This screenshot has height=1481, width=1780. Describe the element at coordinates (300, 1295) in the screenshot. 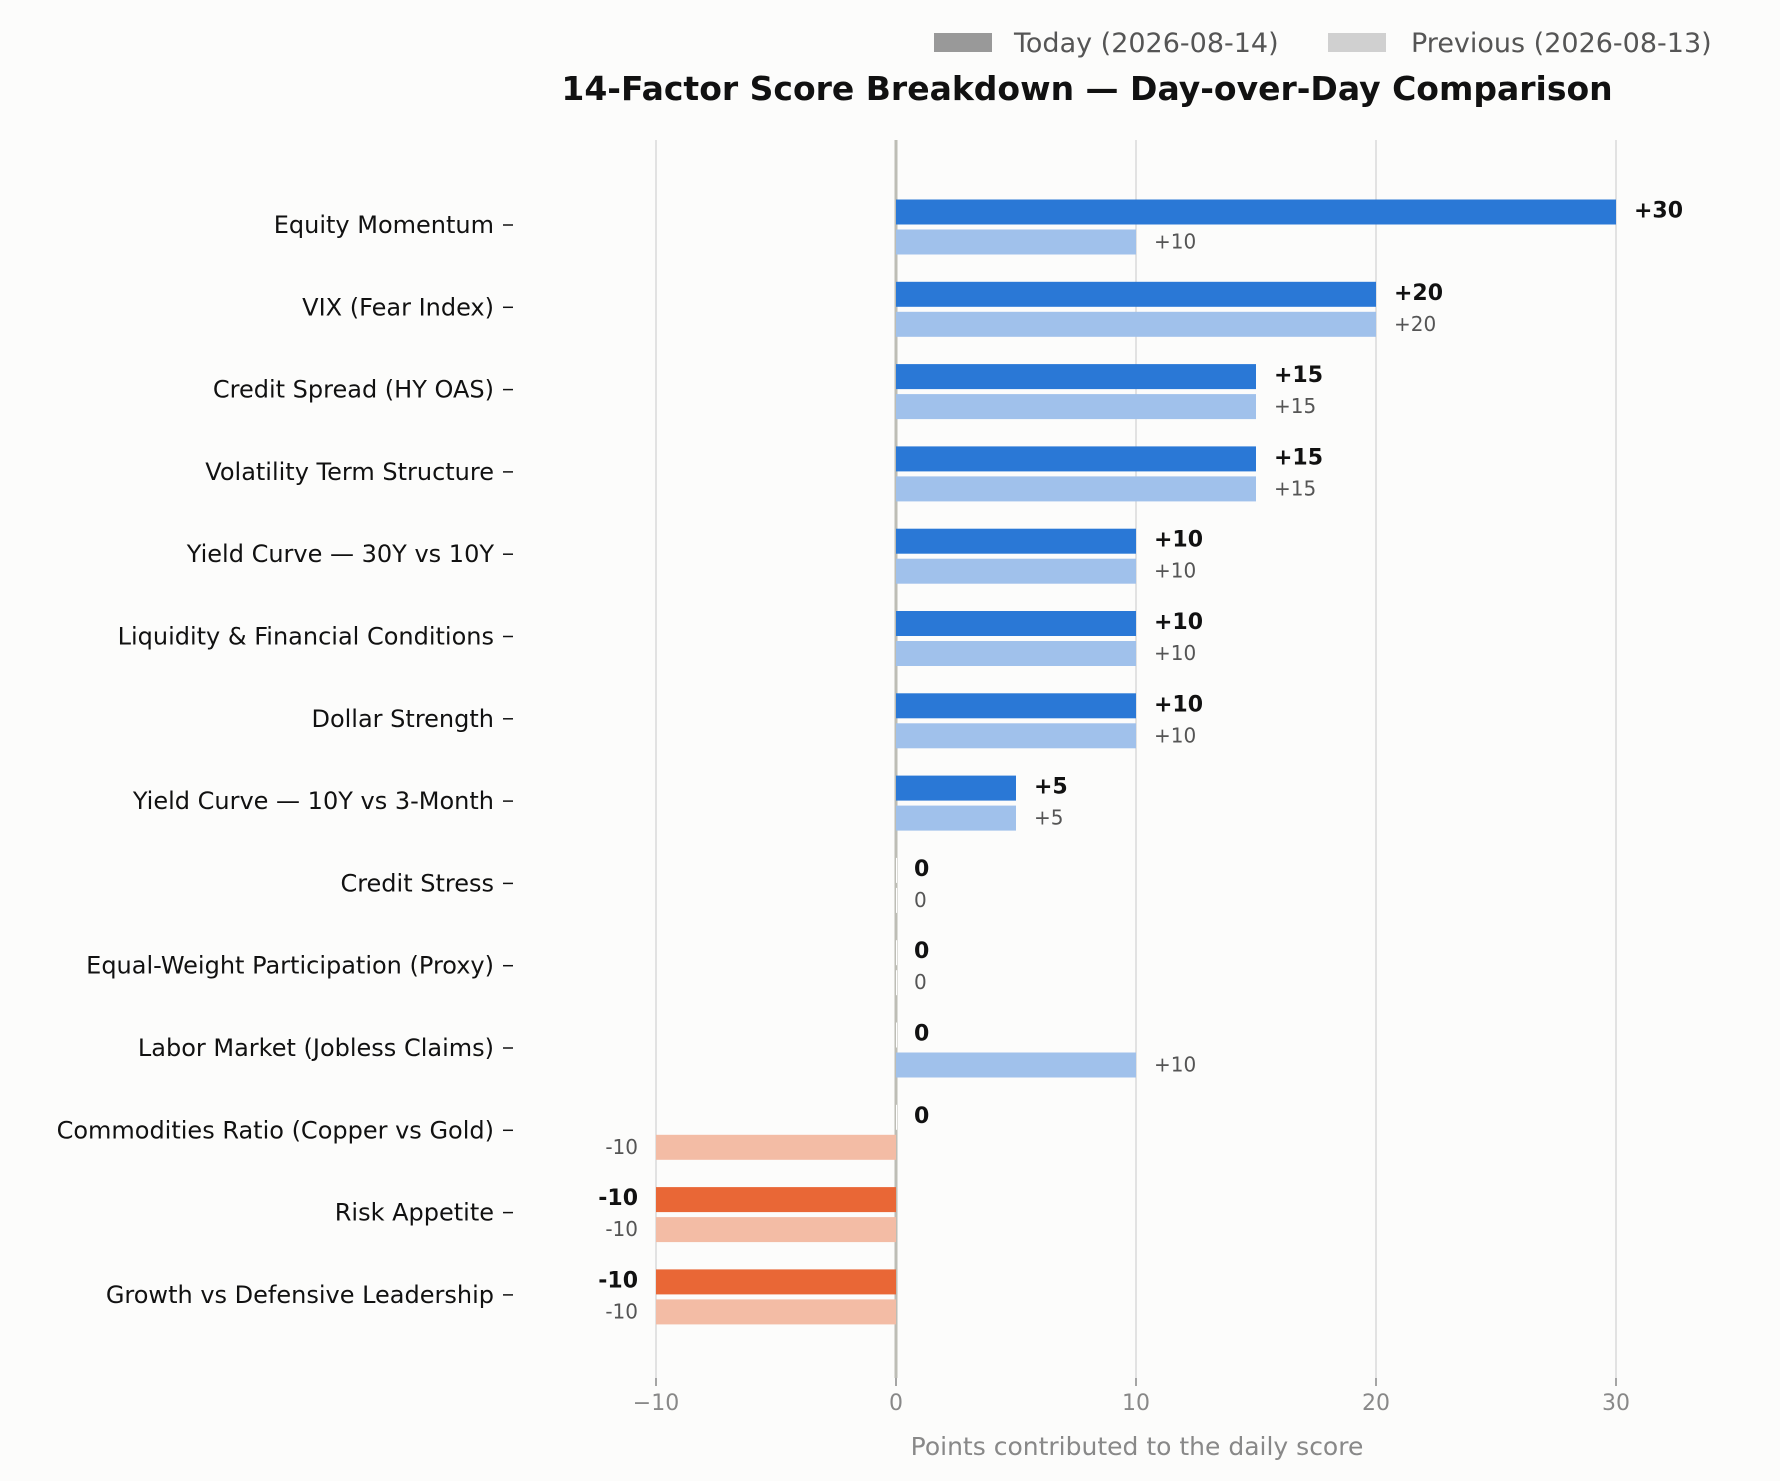

I see `category-label: Growth vs Defensive Leadership` at that location.